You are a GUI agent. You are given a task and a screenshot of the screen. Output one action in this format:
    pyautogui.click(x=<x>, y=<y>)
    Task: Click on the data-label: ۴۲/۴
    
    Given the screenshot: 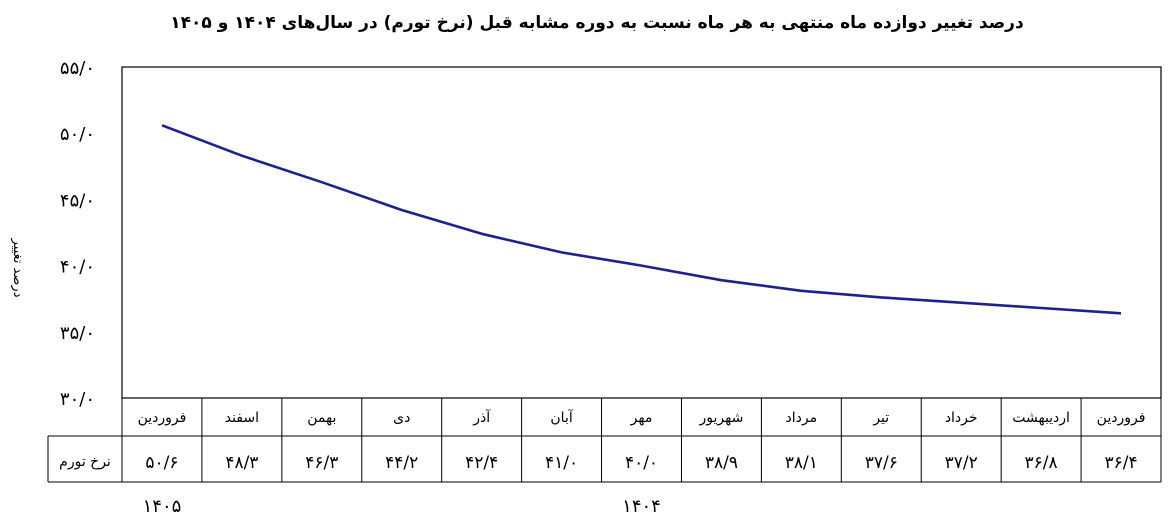 What is the action you would take?
    pyautogui.click(x=481, y=463)
    